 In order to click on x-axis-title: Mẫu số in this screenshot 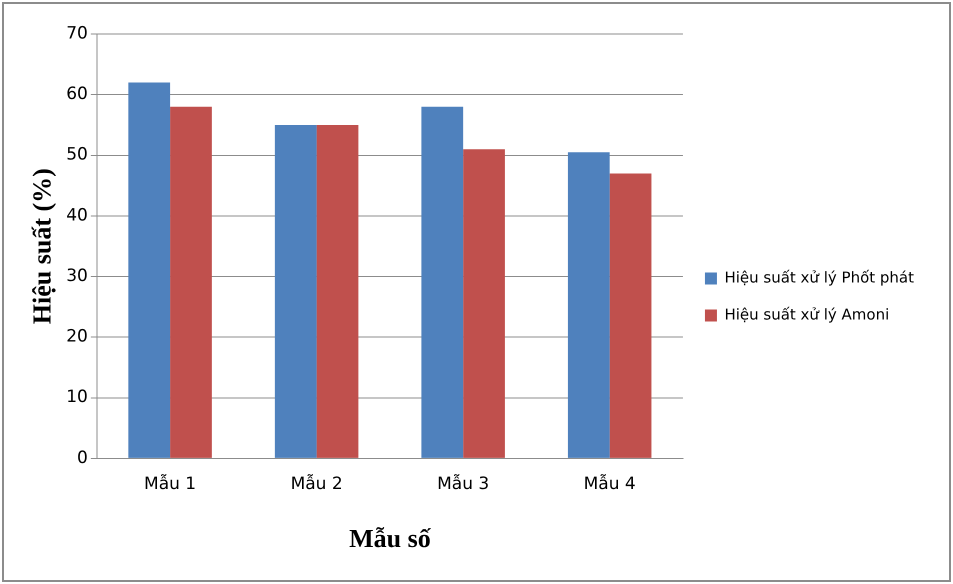, I will do `click(390, 539)`.